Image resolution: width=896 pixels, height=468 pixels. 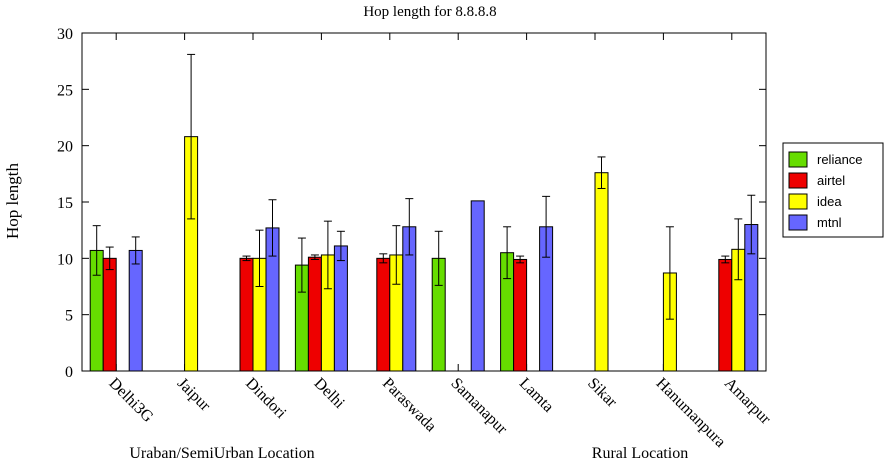 I want to click on legend-label-airtel: airtel, so click(x=831, y=180).